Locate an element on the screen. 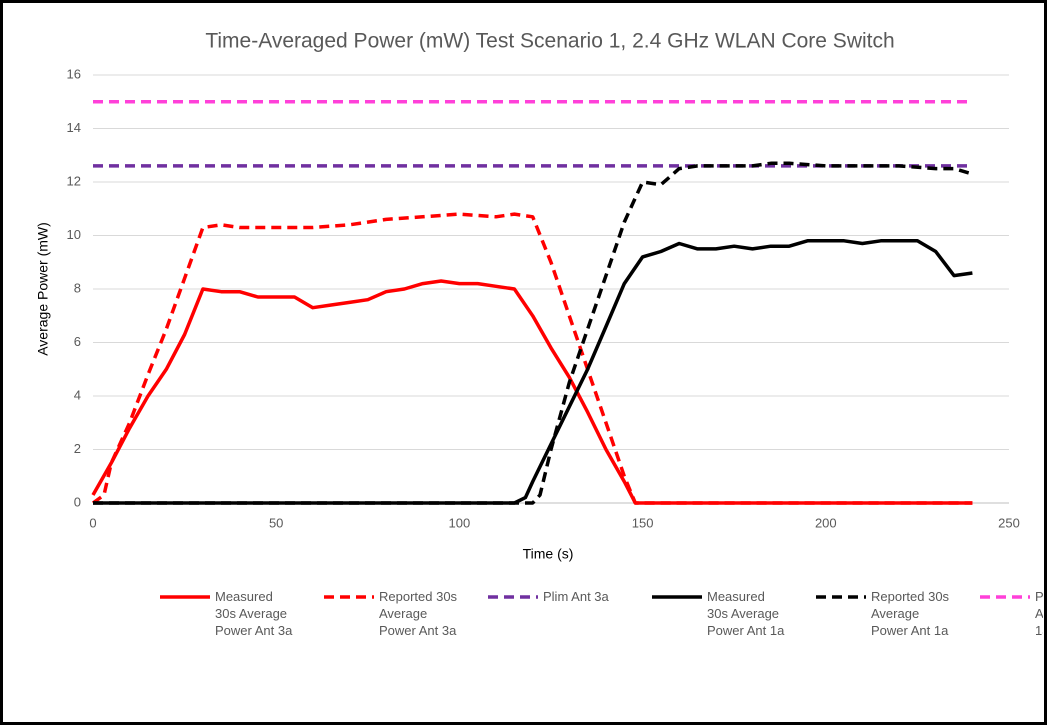 The image size is (1047, 725). x-tick-label: 50 is located at coordinates (276, 522).